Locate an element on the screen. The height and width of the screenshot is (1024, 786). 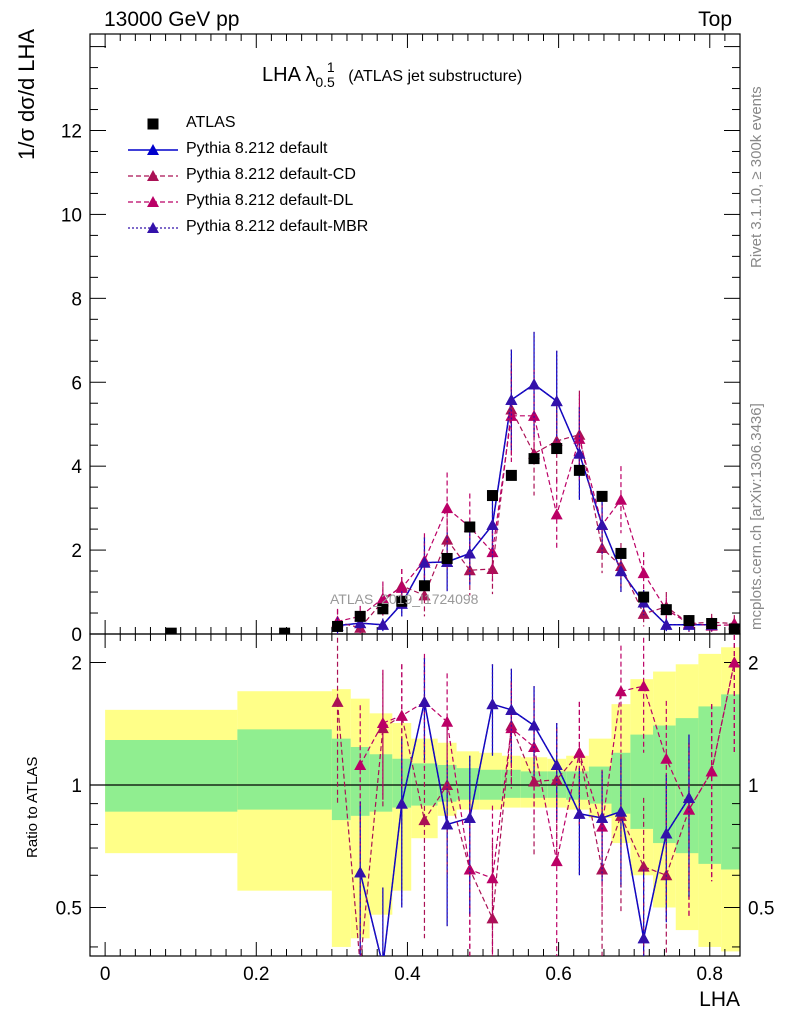
ratio-y-axis-label: Ratio to ATLAS is located at coordinates (32, 807).